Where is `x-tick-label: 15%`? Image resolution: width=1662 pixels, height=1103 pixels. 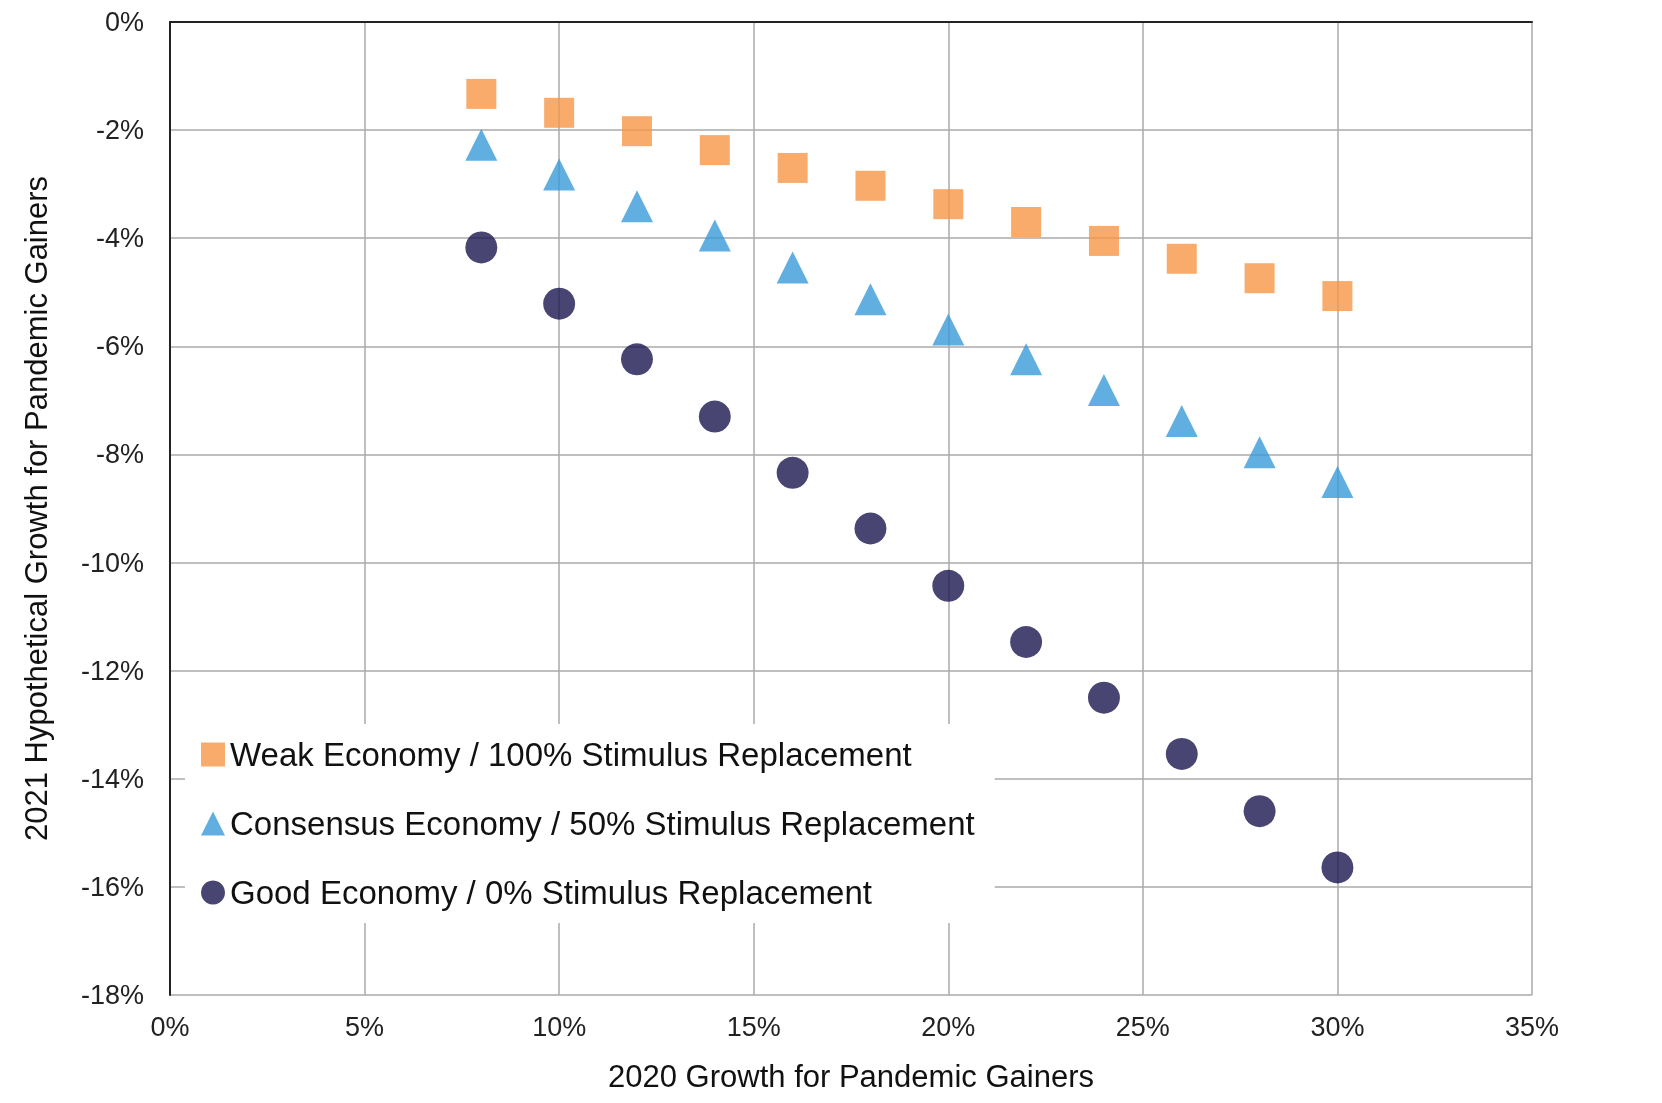 x-tick-label: 15% is located at coordinates (753, 1026).